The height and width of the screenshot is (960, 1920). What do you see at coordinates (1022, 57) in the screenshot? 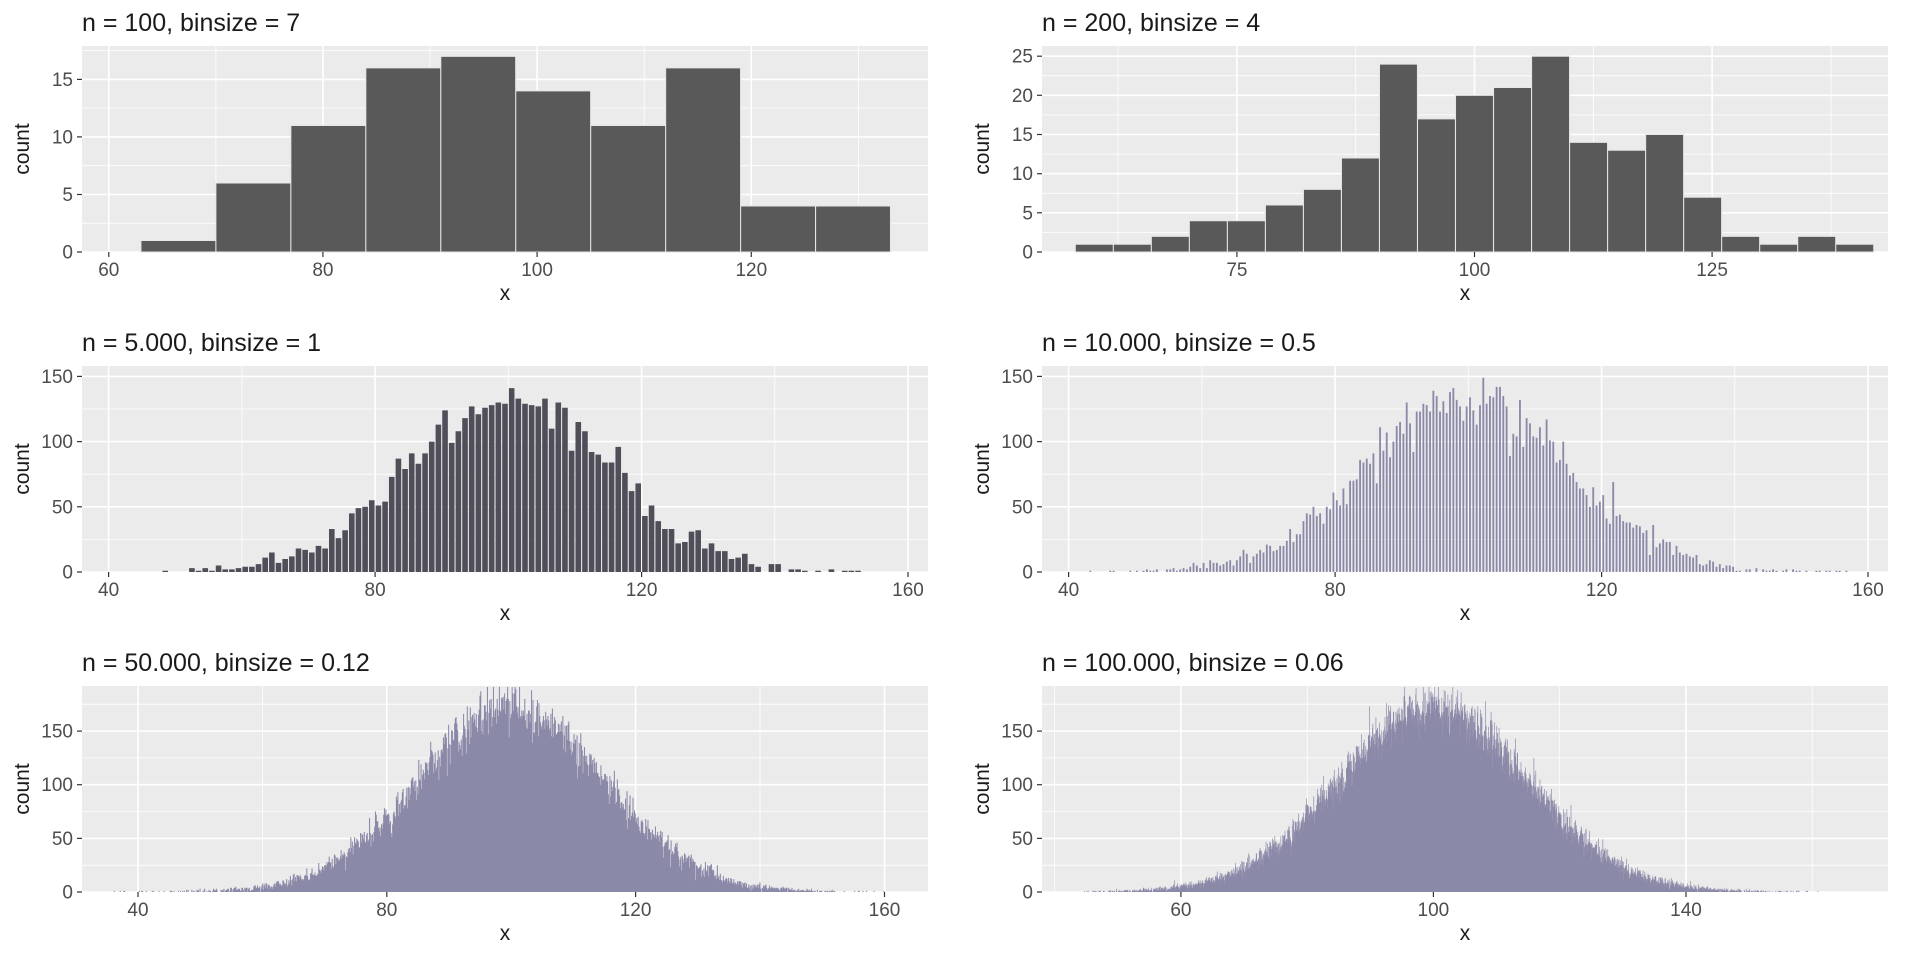
I see `svg-text: 25` at bounding box center [1022, 57].